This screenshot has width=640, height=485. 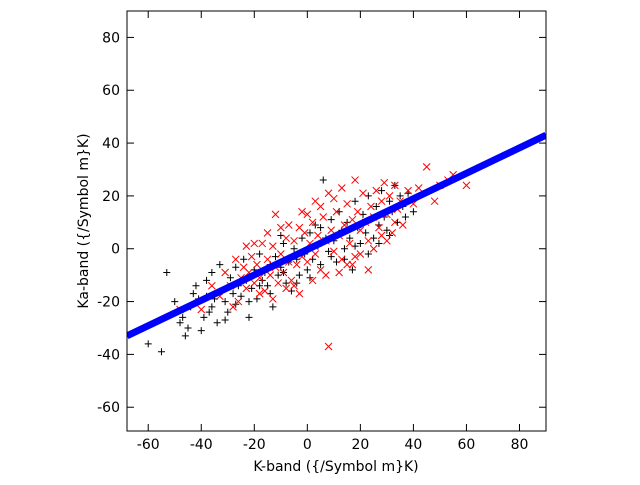 I want to click on y-tick-label: 60, so click(x=111, y=91).